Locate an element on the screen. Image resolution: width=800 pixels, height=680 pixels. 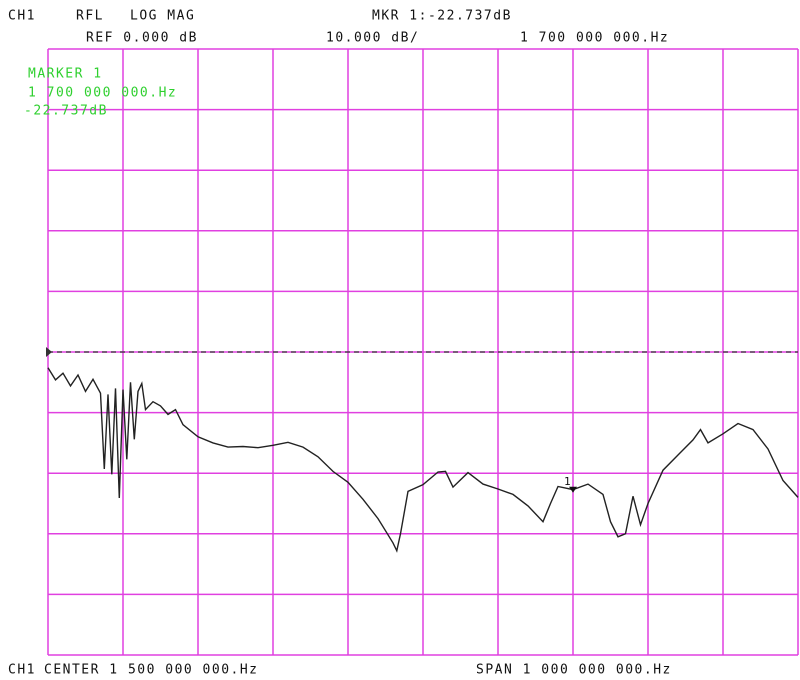
marker-box-frequency: 1 700 000 000.Hz is located at coordinates (102, 93).